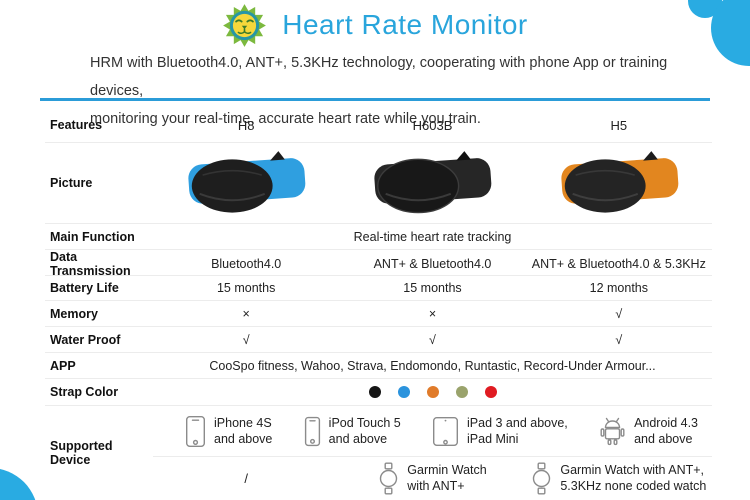 This screenshot has width=750, height=500. I want to click on device-garmin-h603b-text: Garmin Watch with ANT+, so click(447, 478).